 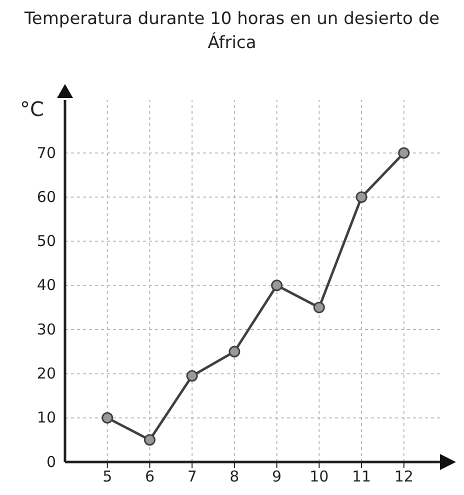 I want to click on x-tick-label: 12, so click(x=404, y=477).